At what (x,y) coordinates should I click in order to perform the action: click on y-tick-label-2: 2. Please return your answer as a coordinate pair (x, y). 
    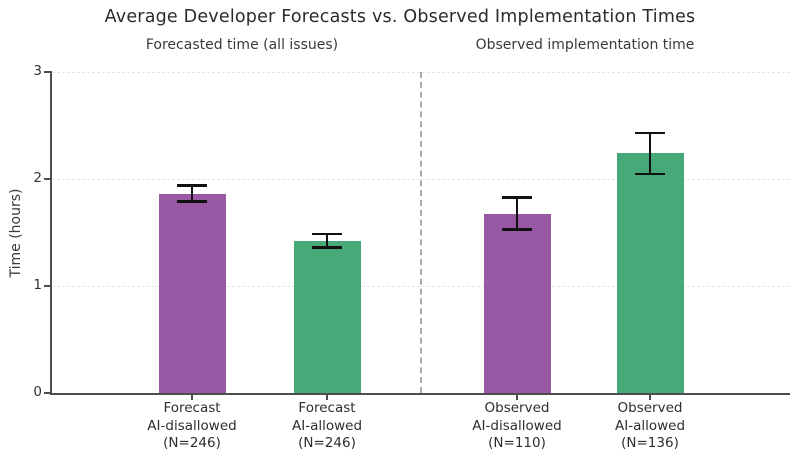
    Looking at the image, I should click on (37, 178).